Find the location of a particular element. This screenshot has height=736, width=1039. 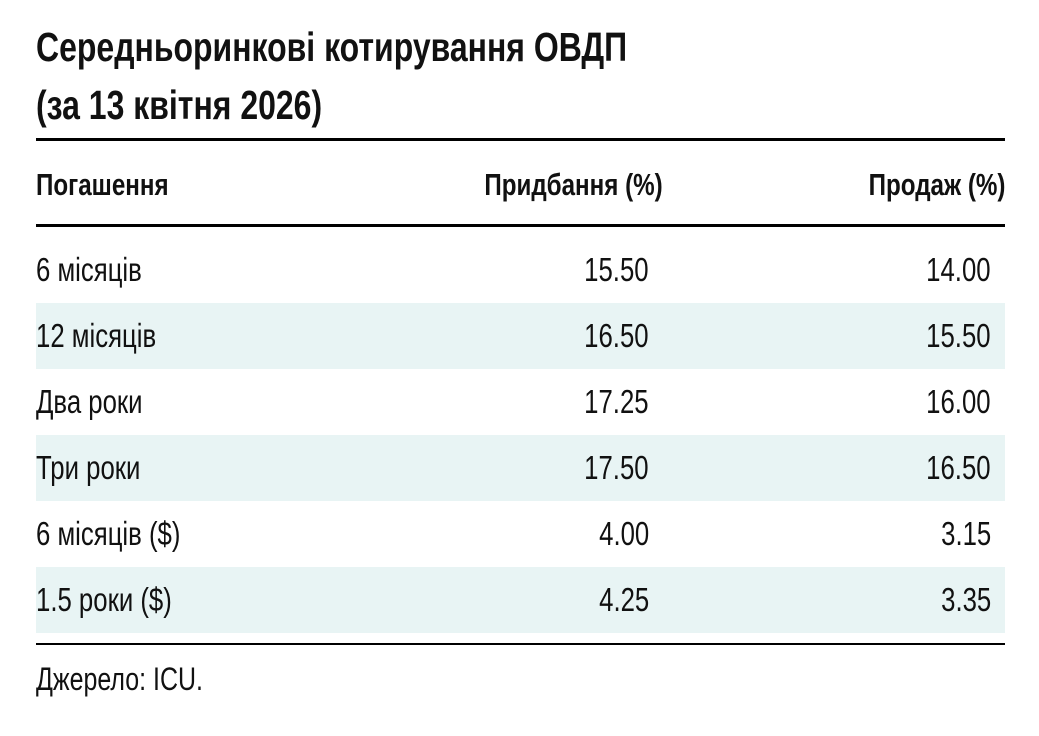

cell-sell: 3.35 is located at coordinates (965, 599).